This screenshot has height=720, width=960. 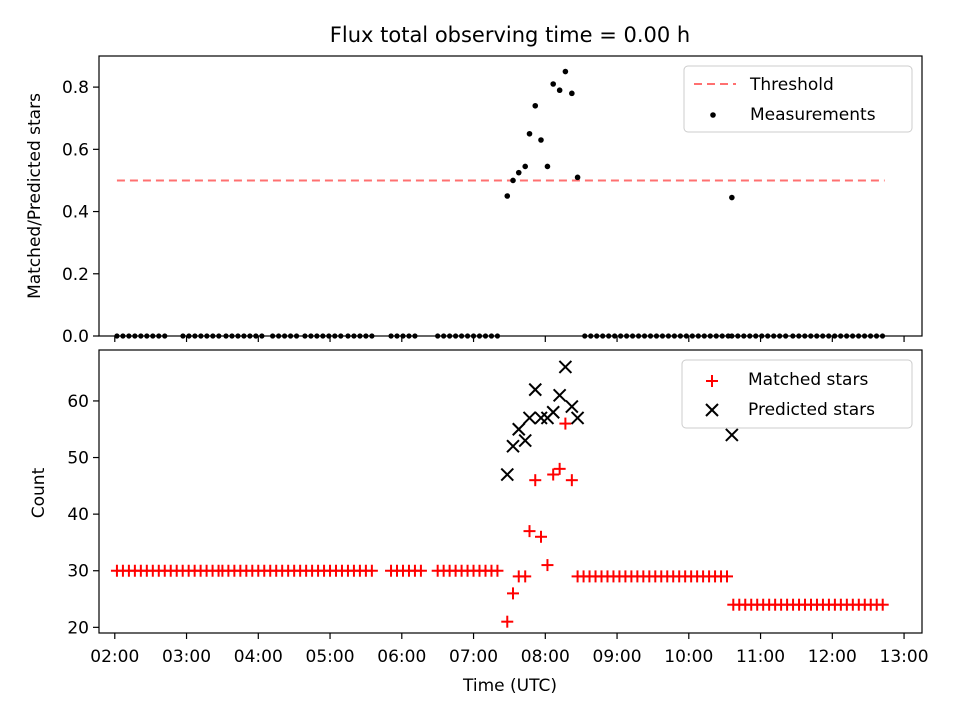 What do you see at coordinates (75, 88) in the screenshot?
I see `ratio-y-tick-label: 0.8` at bounding box center [75, 88].